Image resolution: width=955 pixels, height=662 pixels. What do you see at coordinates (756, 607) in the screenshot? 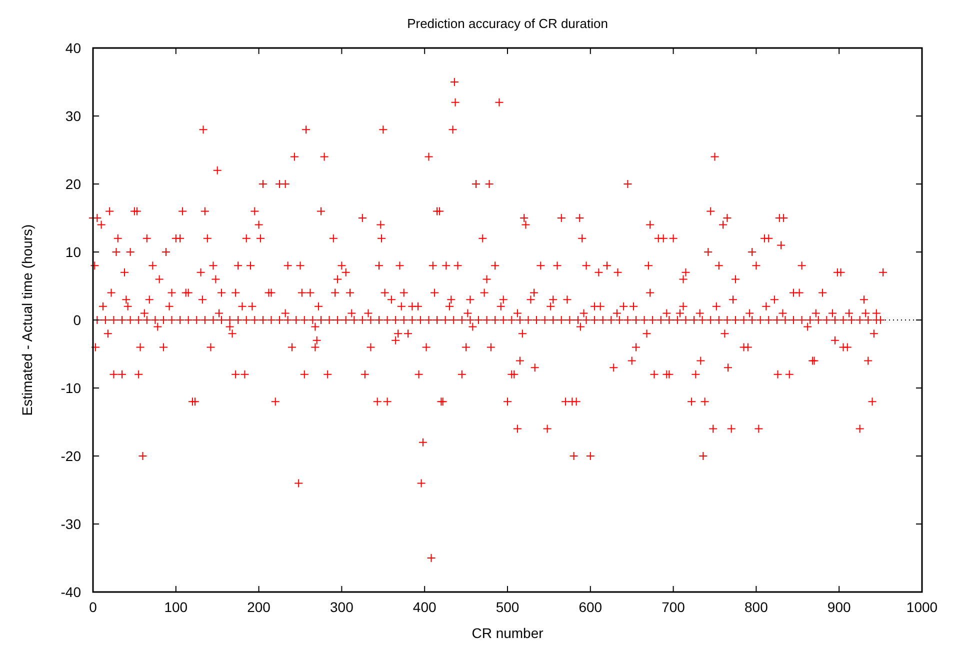
I see `x-tick-label: 800` at bounding box center [756, 607].